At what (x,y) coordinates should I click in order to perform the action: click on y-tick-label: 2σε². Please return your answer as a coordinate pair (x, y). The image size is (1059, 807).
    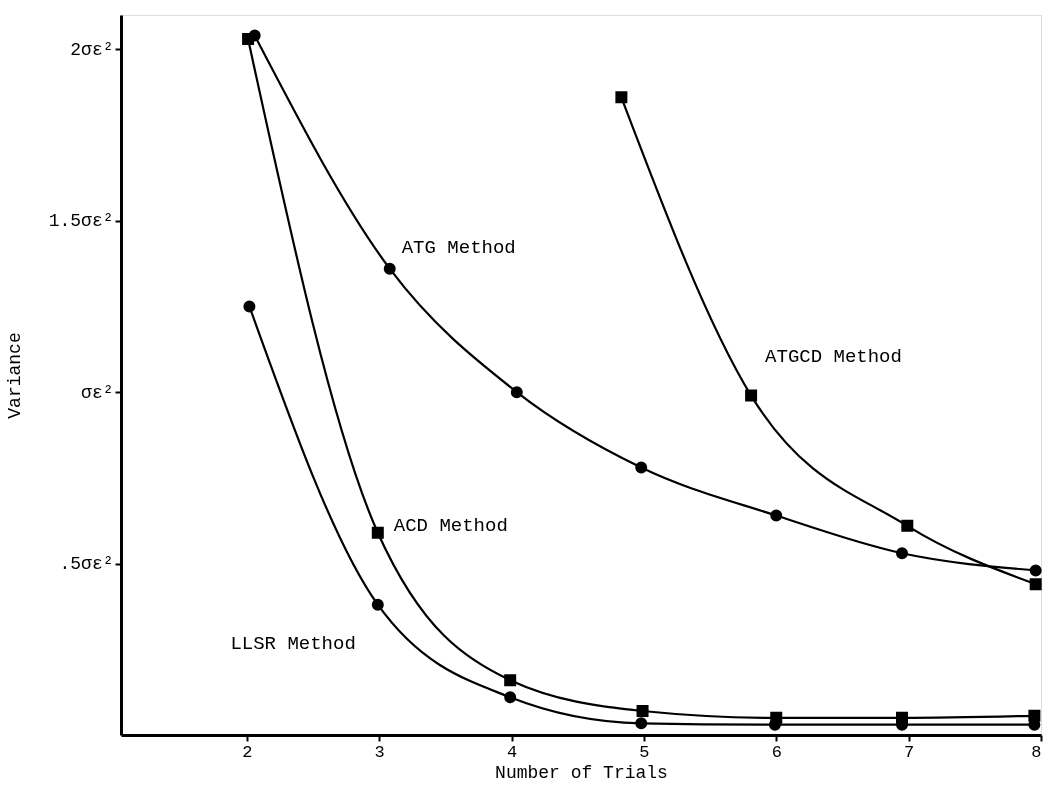
    Looking at the image, I should click on (92, 49).